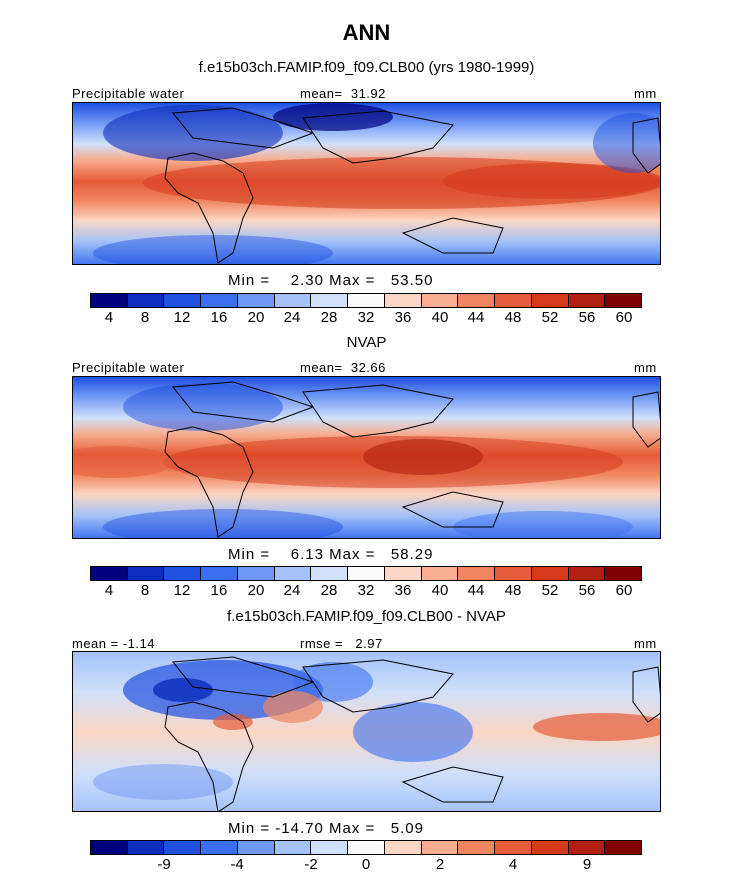 This screenshot has width=733, height=878. Describe the element at coordinates (128, 93) in the screenshot. I see `panel1-variable-label: Precipitable water` at that location.